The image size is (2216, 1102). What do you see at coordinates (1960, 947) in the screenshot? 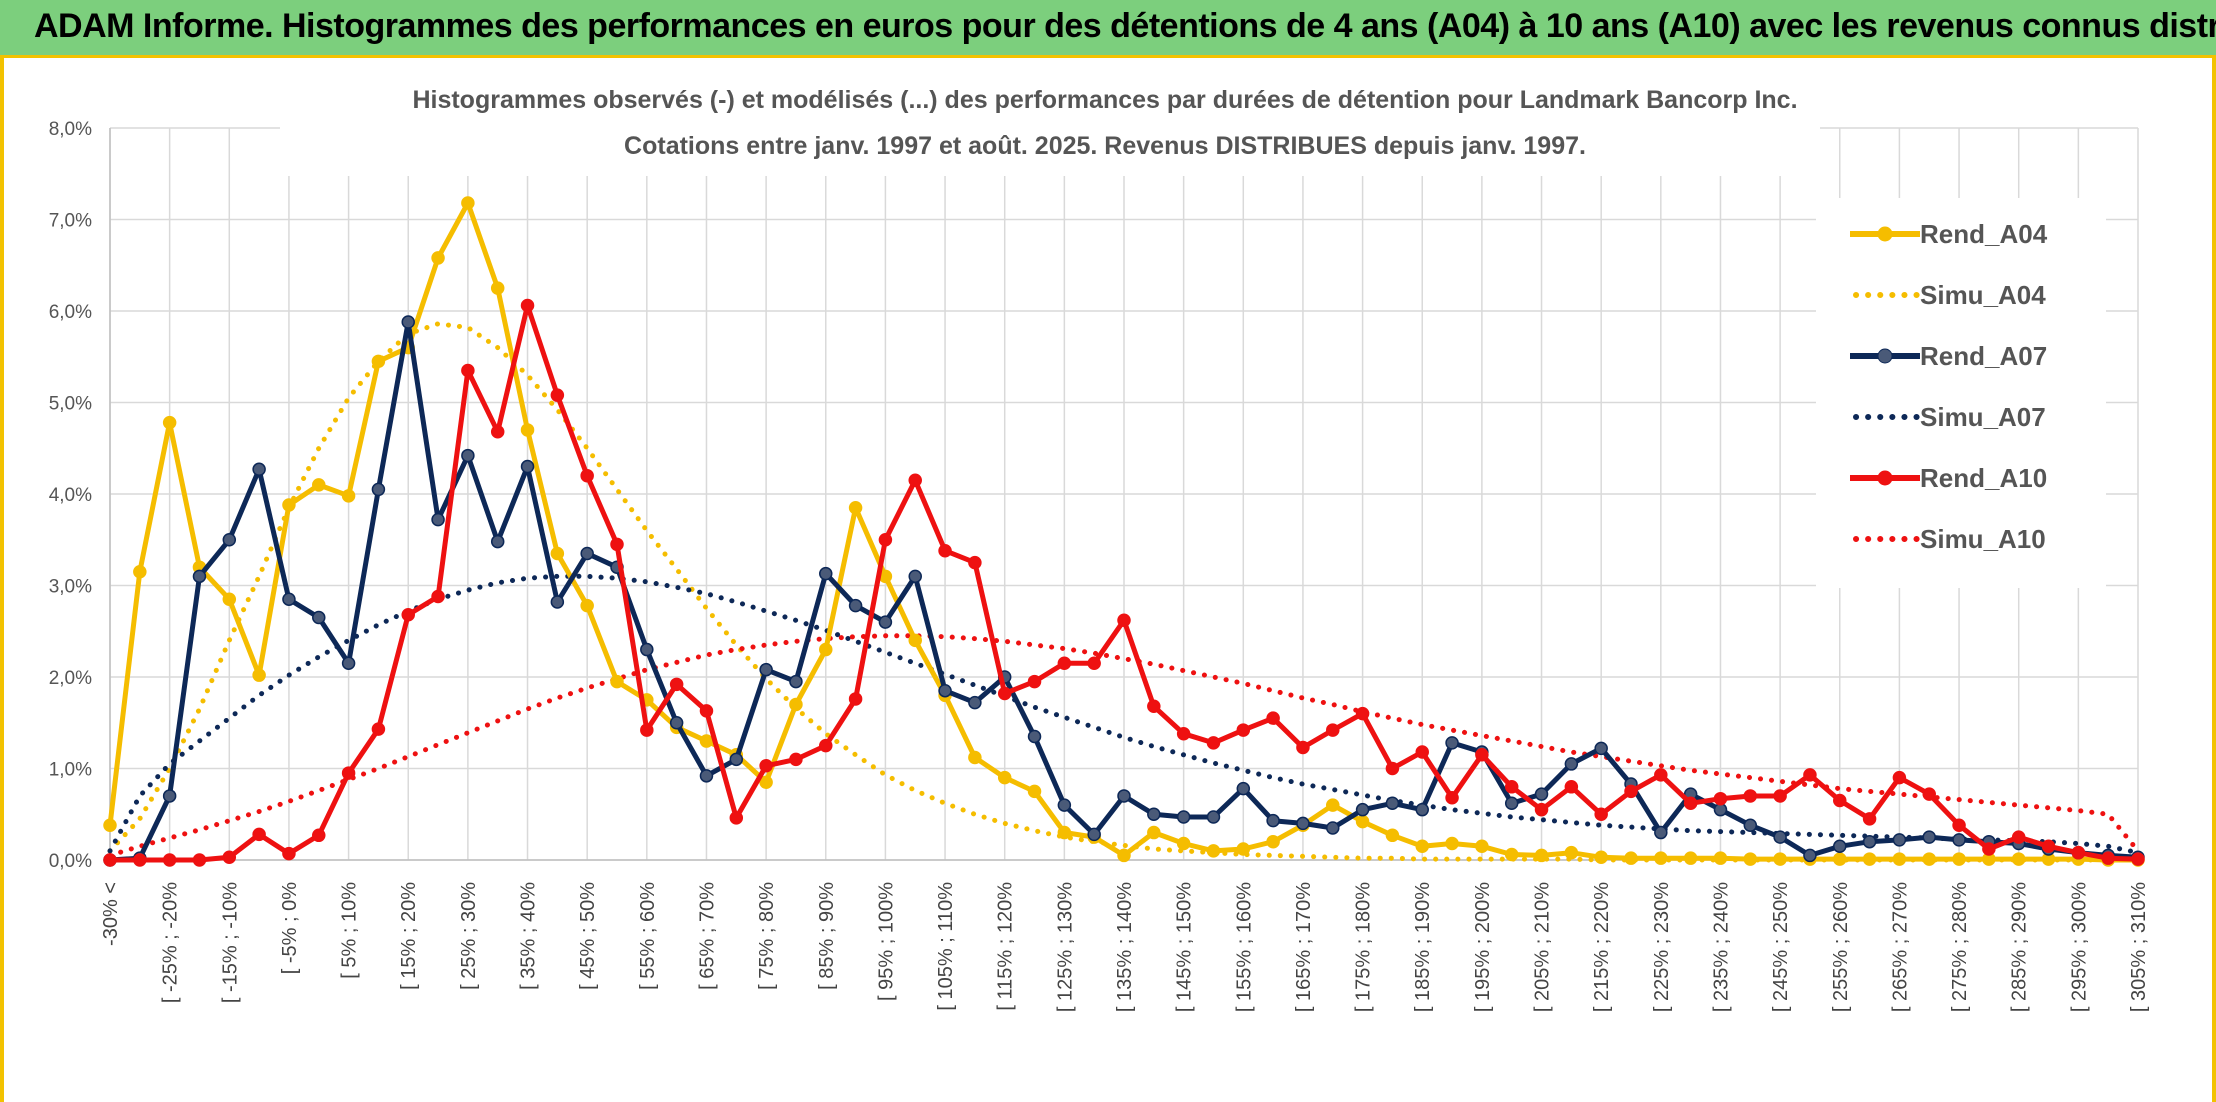
I see `x-tick-label: [ 275% ; 280%` at bounding box center [1960, 947].